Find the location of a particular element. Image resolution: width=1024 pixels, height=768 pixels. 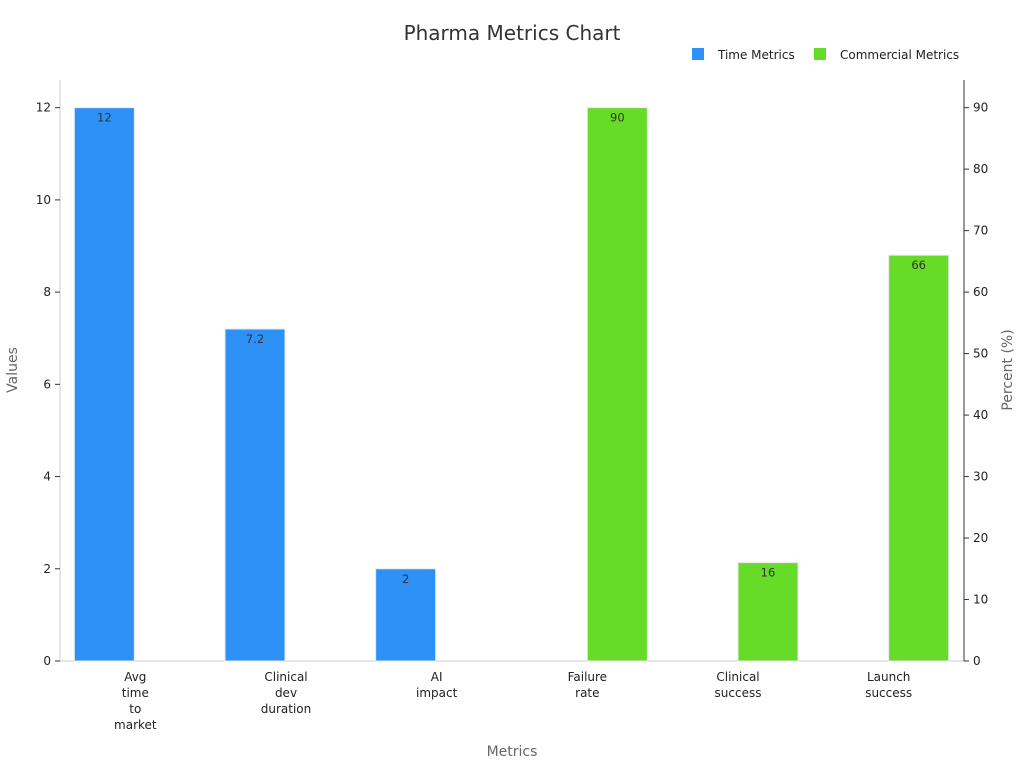

y2-tick-label: 50 is located at coordinates (980, 354).